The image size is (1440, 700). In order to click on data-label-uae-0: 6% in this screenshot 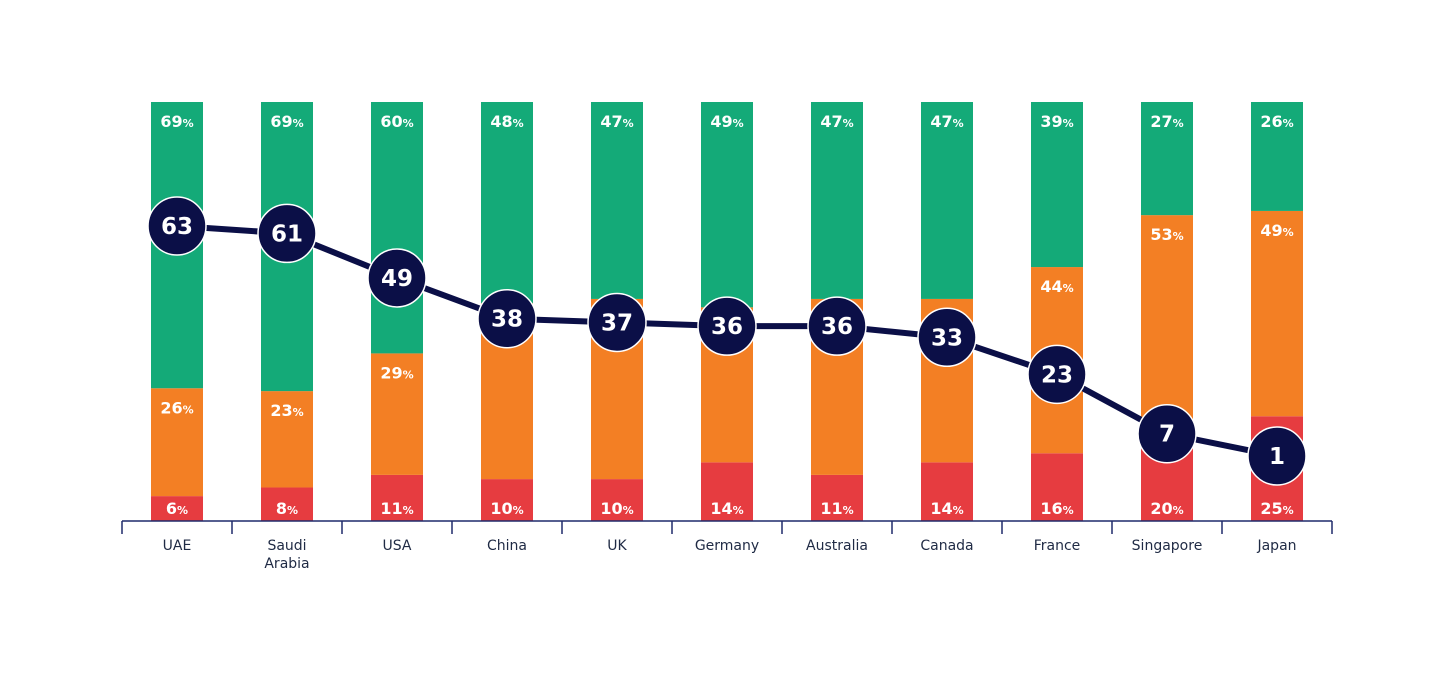, I will do `click(177, 508)`.